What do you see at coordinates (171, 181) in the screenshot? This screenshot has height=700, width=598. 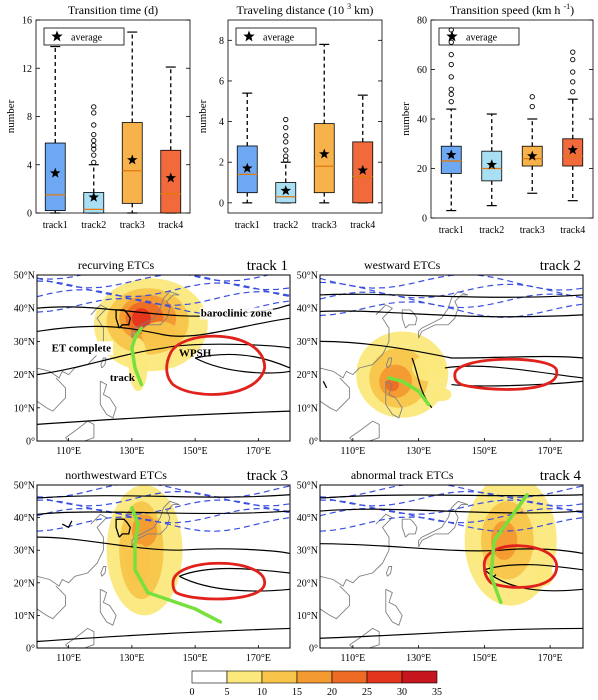 I see `box-track4` at bounding box center [171, 181].